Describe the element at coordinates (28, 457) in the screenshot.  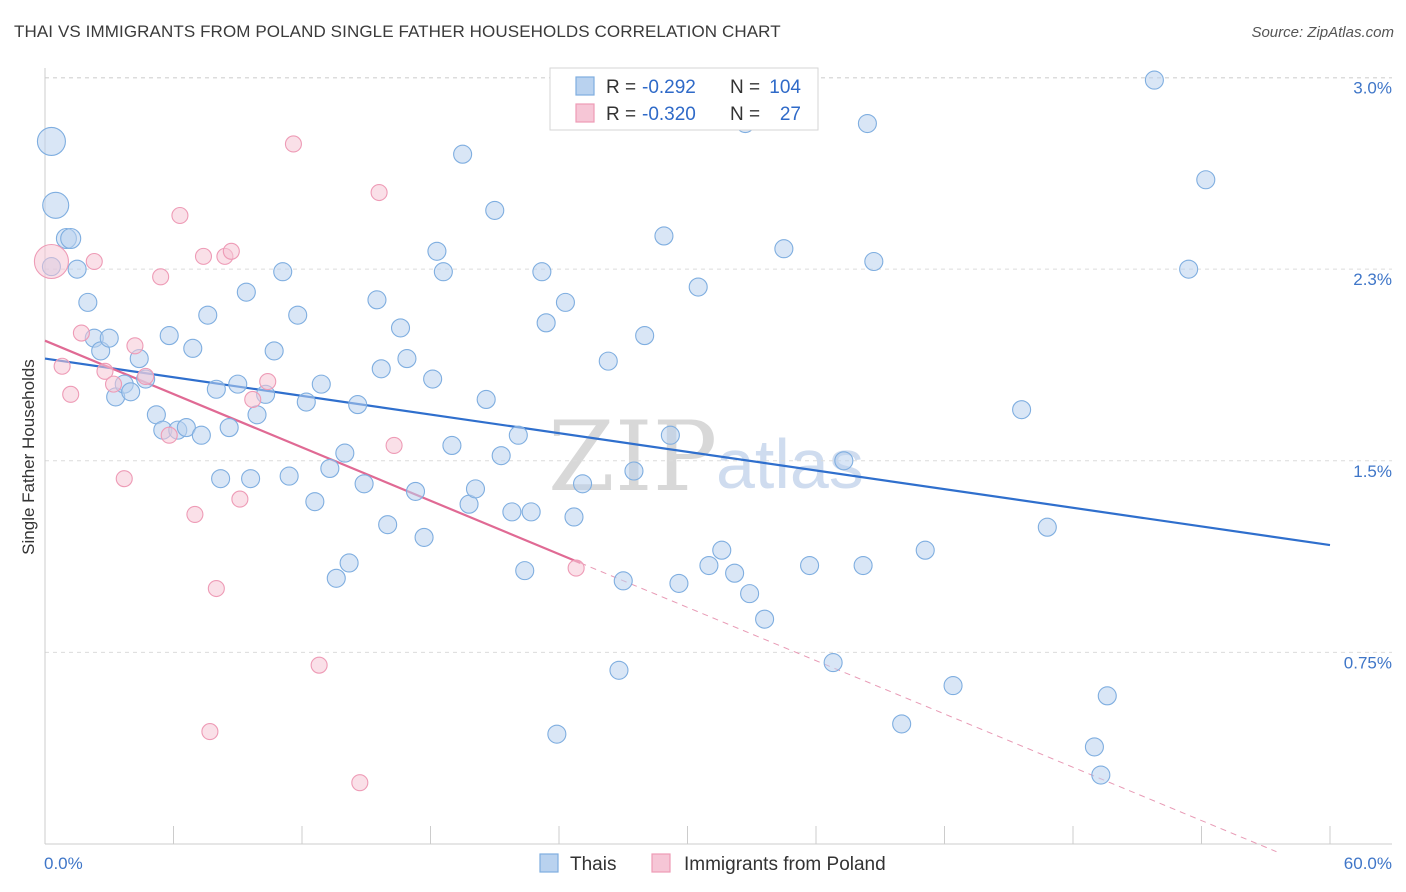
I see `y-axis-label: Single Father Households` at that location.